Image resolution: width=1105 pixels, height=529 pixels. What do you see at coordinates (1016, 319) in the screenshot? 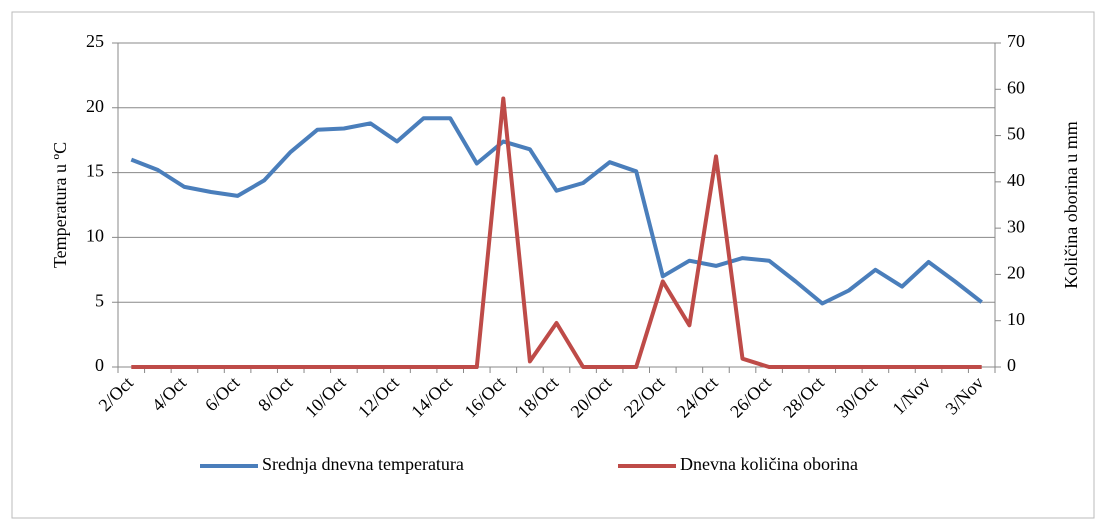
I see `y2-tick-label: 10` at bounding box center [1016, 319].